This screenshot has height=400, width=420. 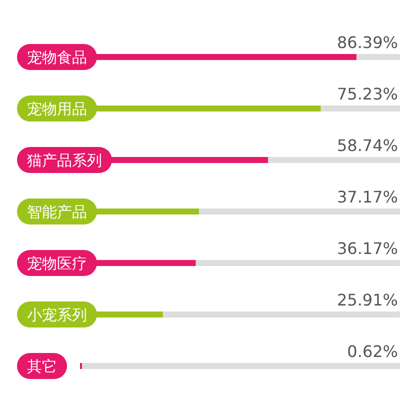 What do you see at coordinates (57, 57) in the screenshot?
I see `y-tick-label: 宠物食品` at bounding box center [57, 57].